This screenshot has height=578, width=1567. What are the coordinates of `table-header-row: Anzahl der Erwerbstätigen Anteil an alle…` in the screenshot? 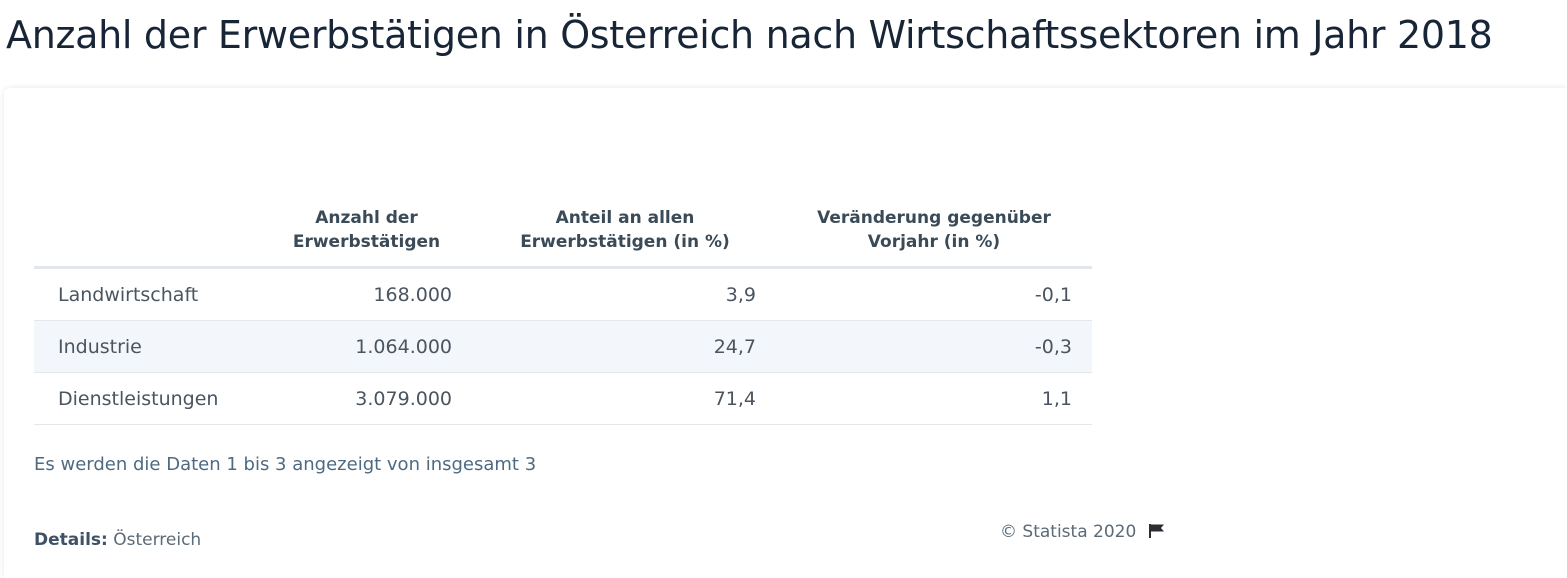 It's located at (563, 226).